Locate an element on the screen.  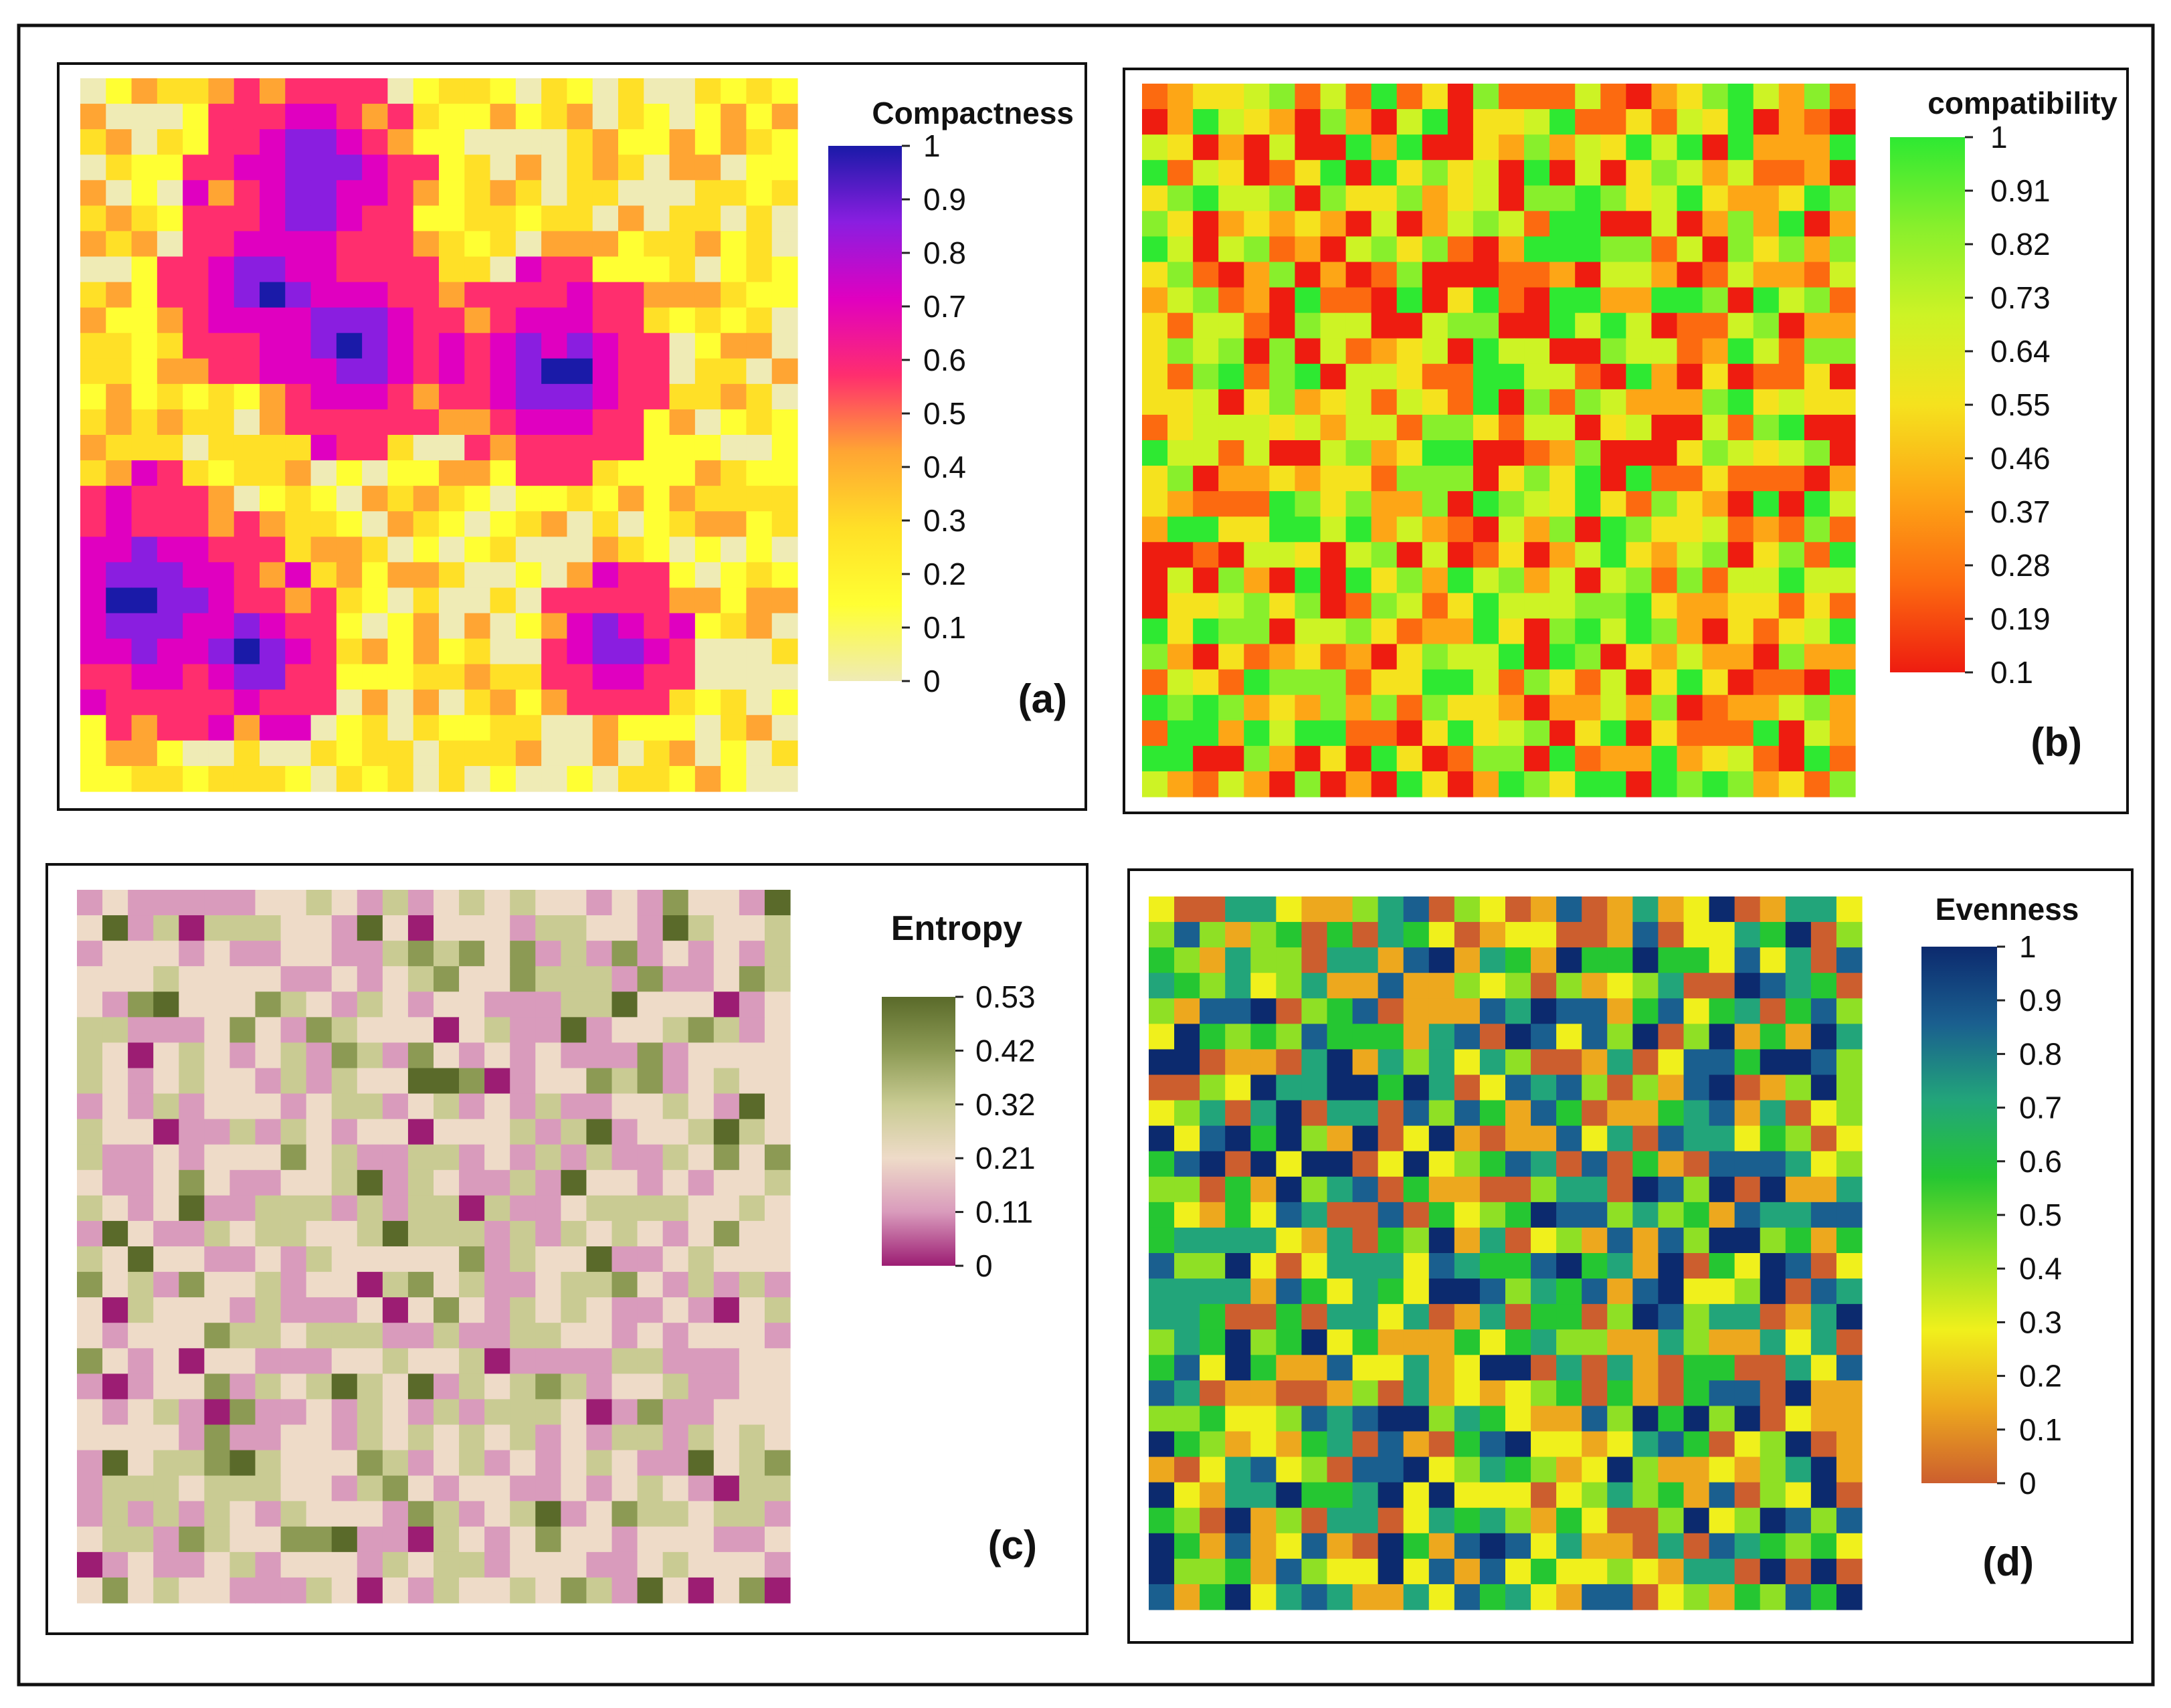
colorbar-tick-label: 0.8 is located at coordinates (2040, 1053).